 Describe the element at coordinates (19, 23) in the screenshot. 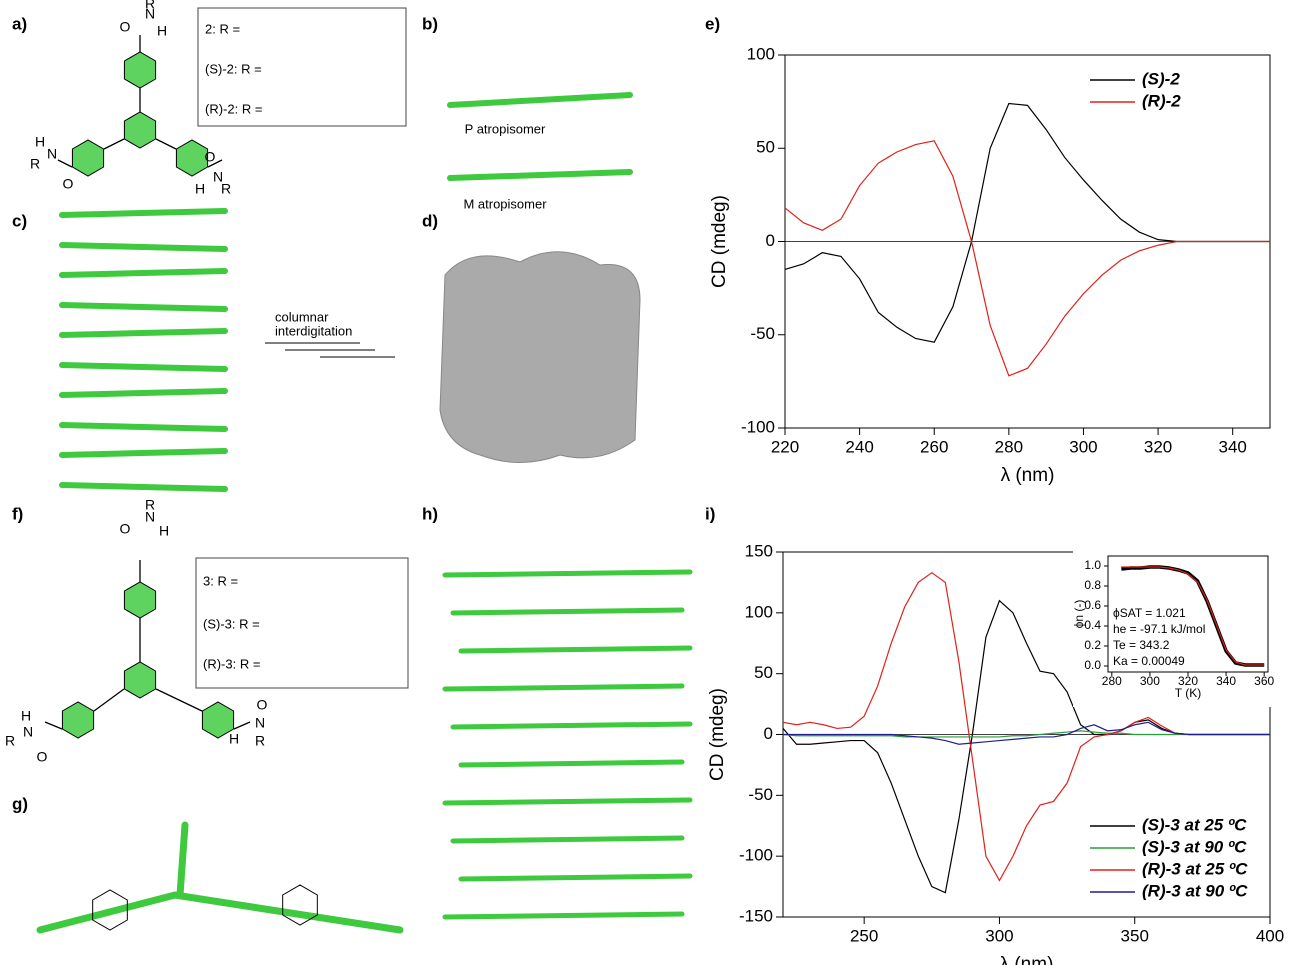

I see `panel-label: a)` at that location.